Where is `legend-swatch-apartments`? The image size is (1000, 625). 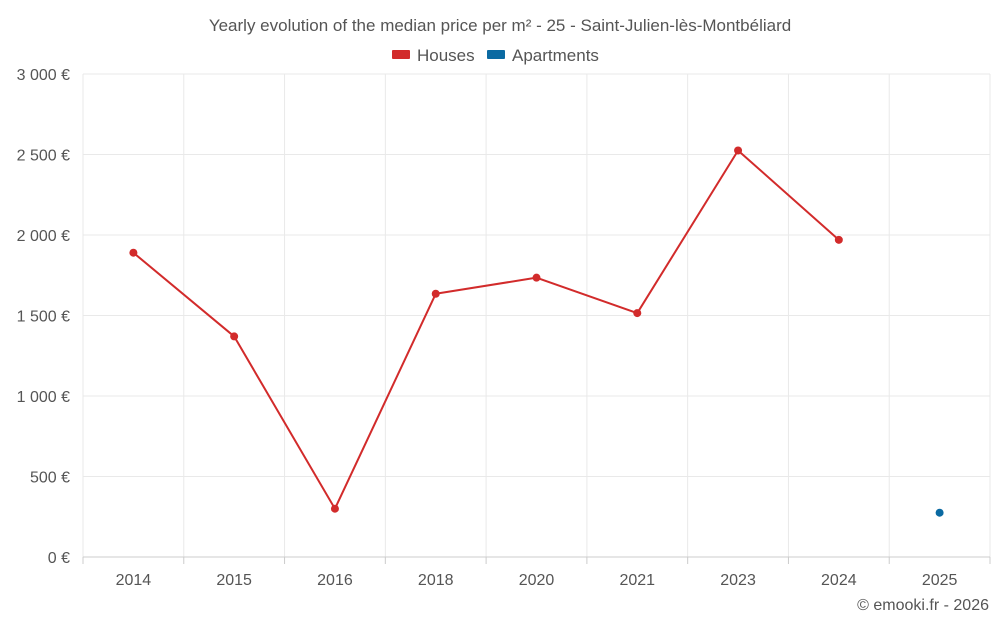 legend-swatch-apartments is located at coordinates (496, 54).